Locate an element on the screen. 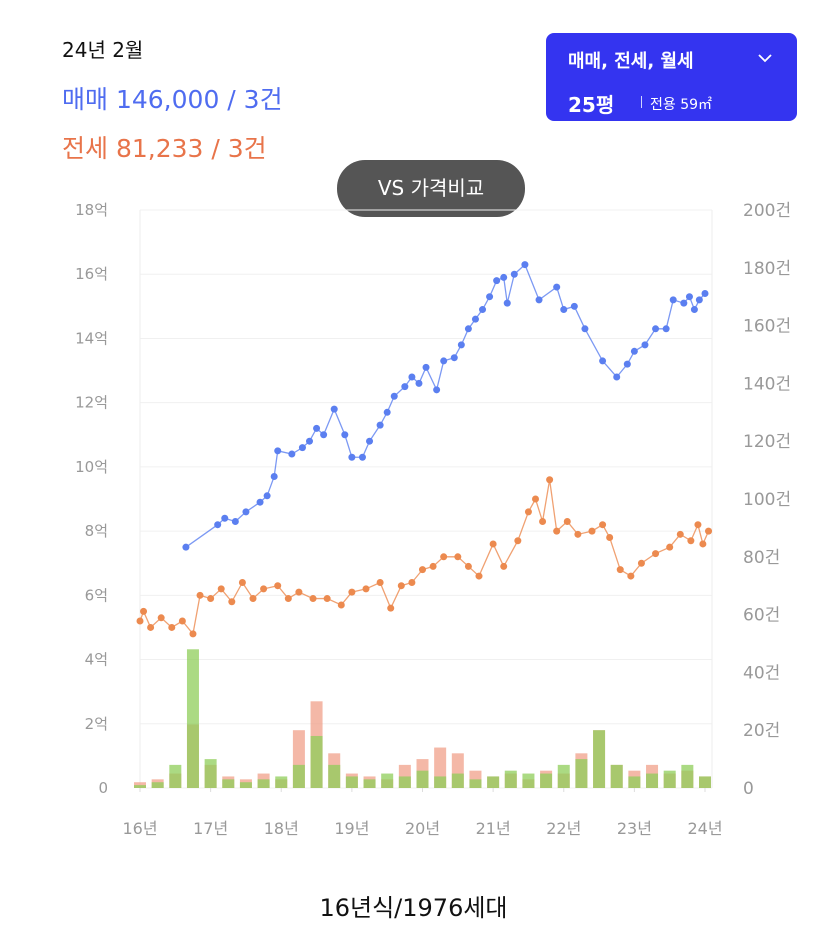 This screenshot has width=827, height=951. rent-value: 81,233 / 3건 is located at coordinates (191, 148).